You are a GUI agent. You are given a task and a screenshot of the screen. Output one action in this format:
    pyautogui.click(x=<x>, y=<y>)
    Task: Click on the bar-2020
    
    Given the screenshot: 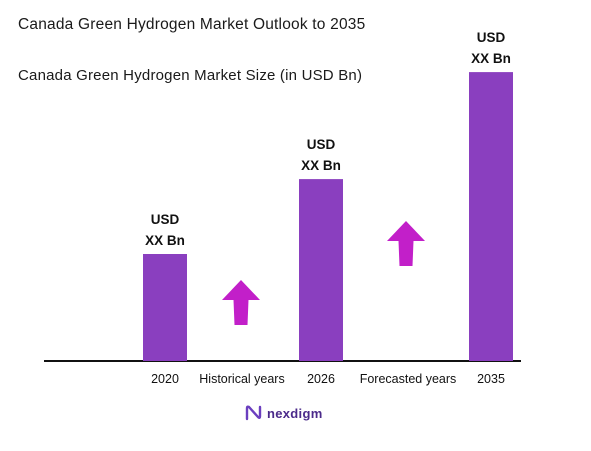 What is the action you would take?
    pyautogui.click(x=165, y=307)
    